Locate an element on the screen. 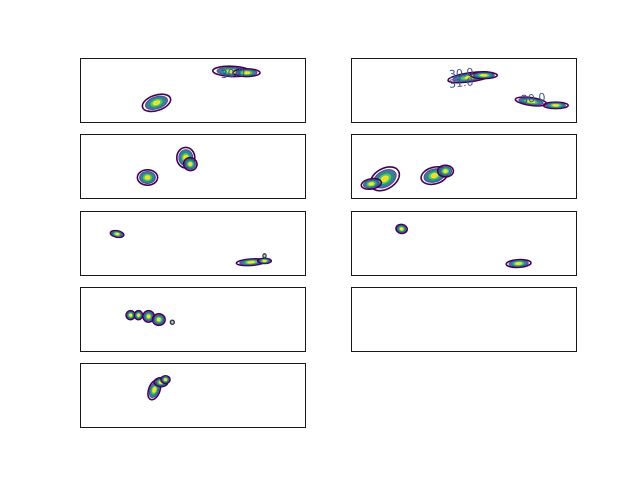 This screenshot has width=640, height=480. subplot-7-plot-area is located at coordinates (150, 318).